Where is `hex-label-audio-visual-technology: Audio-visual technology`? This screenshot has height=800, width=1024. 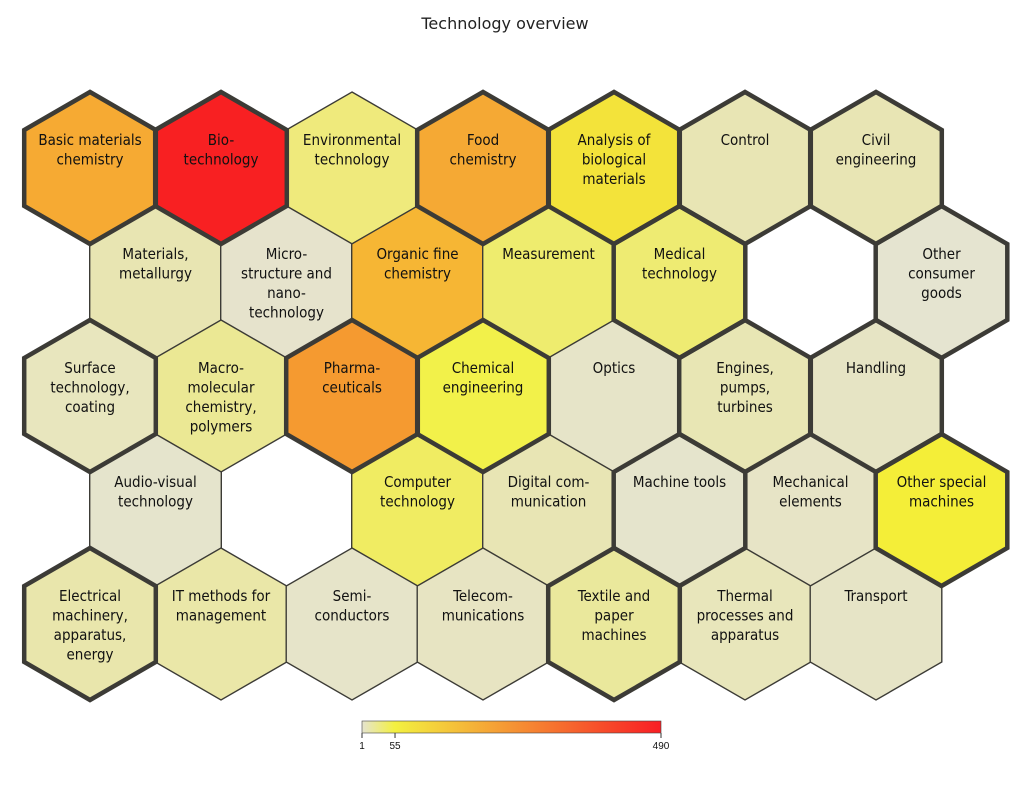
hex-label-audio-visual-technology: Audio-visual technology is located at coordinates (155, 492).